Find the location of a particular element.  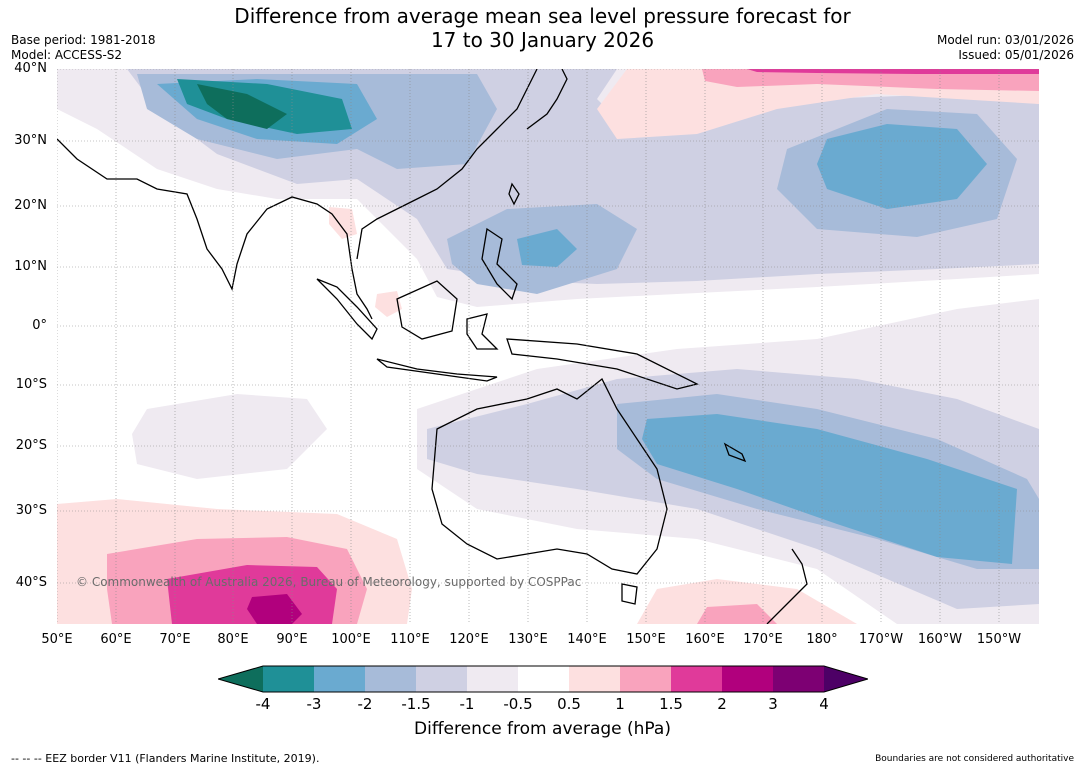

coastline-japan is located at coordinates (547, 99).